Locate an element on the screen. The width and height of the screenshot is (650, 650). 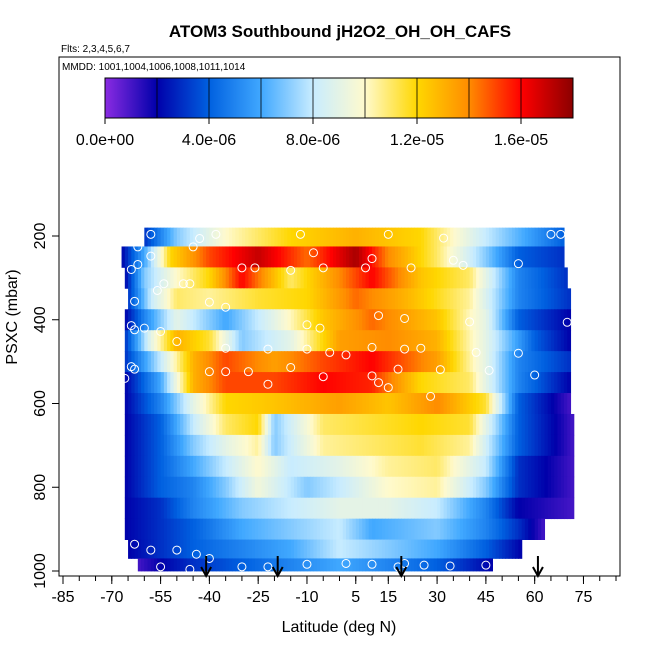
heatmap-row is located at coordinates (348, 362).